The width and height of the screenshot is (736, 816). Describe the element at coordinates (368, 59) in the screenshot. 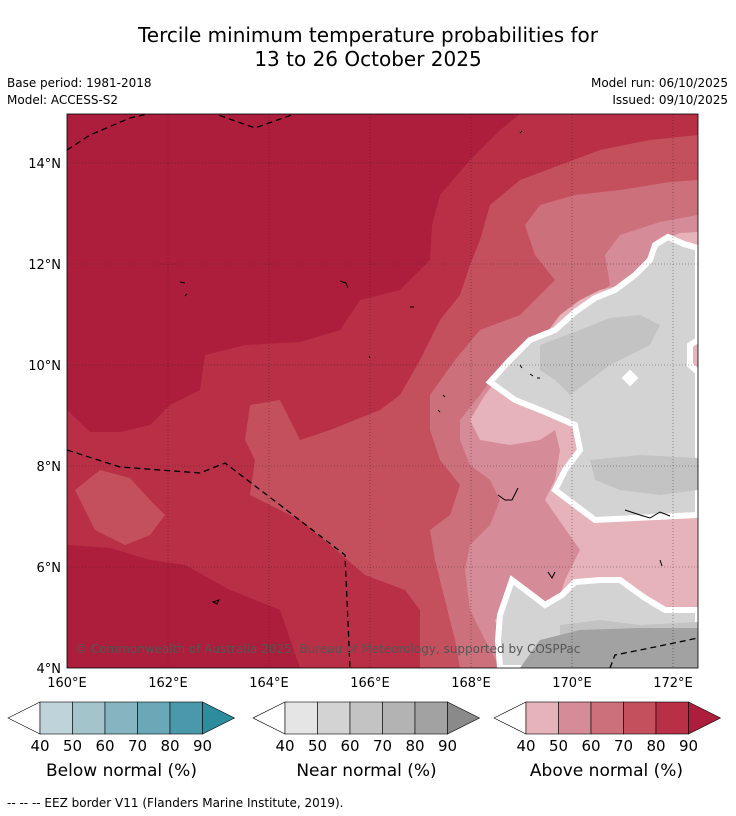

I see `chart-title-line2: 13 to 26 October 2025` at that location.